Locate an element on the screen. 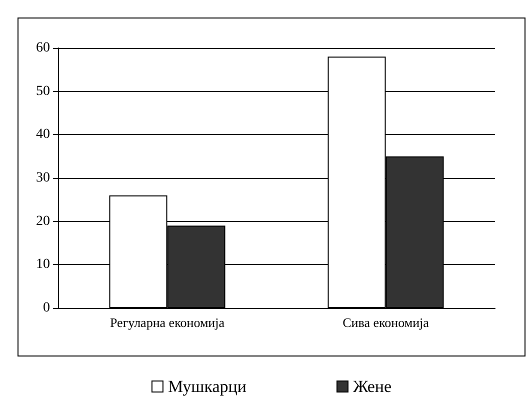 Image resolution: width=527 pixels, height=416 pixels. x-tick-label: Сива економија is located at coordinates (386, 322).